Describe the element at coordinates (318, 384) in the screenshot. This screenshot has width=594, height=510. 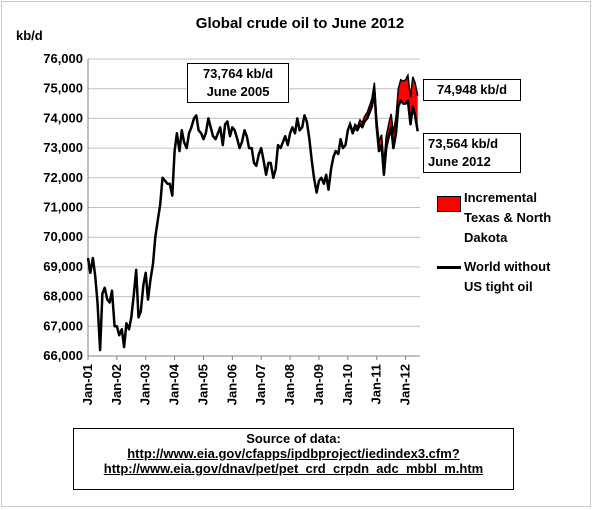
I see `x-tick-label: Jan-09` at that location.